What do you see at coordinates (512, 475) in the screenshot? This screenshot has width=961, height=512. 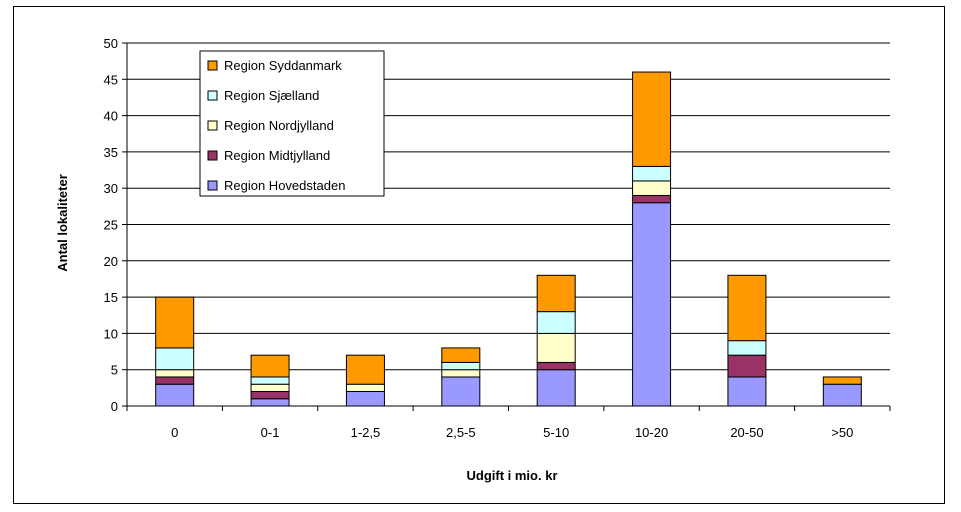 I see `x-axis-title: Udgift i mio. kr` at bounding box center [512, 475].